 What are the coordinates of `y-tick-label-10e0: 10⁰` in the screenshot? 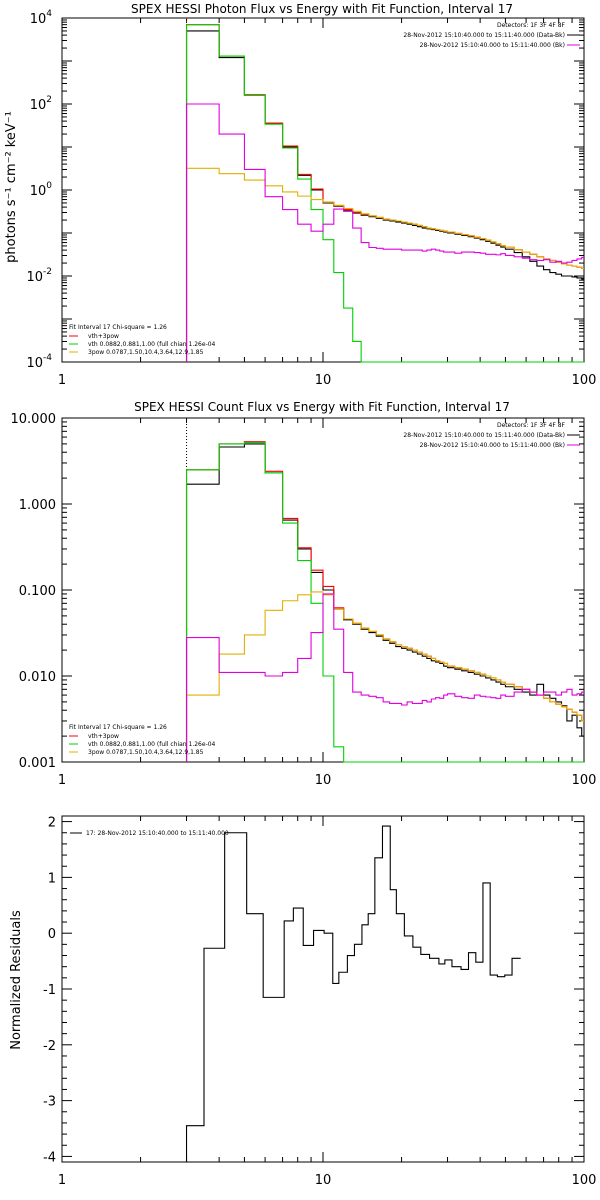 It's located at (41, 190).